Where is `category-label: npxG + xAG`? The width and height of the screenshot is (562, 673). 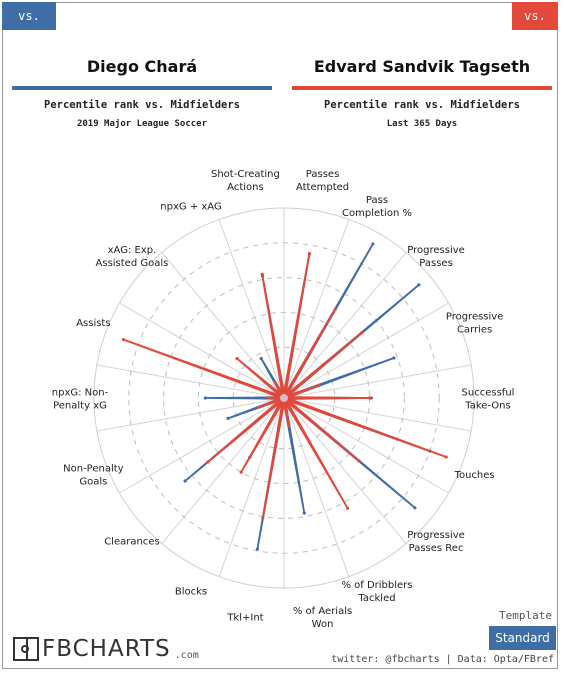
category-label: npxG + xAG is located at coordinates (190, 207).